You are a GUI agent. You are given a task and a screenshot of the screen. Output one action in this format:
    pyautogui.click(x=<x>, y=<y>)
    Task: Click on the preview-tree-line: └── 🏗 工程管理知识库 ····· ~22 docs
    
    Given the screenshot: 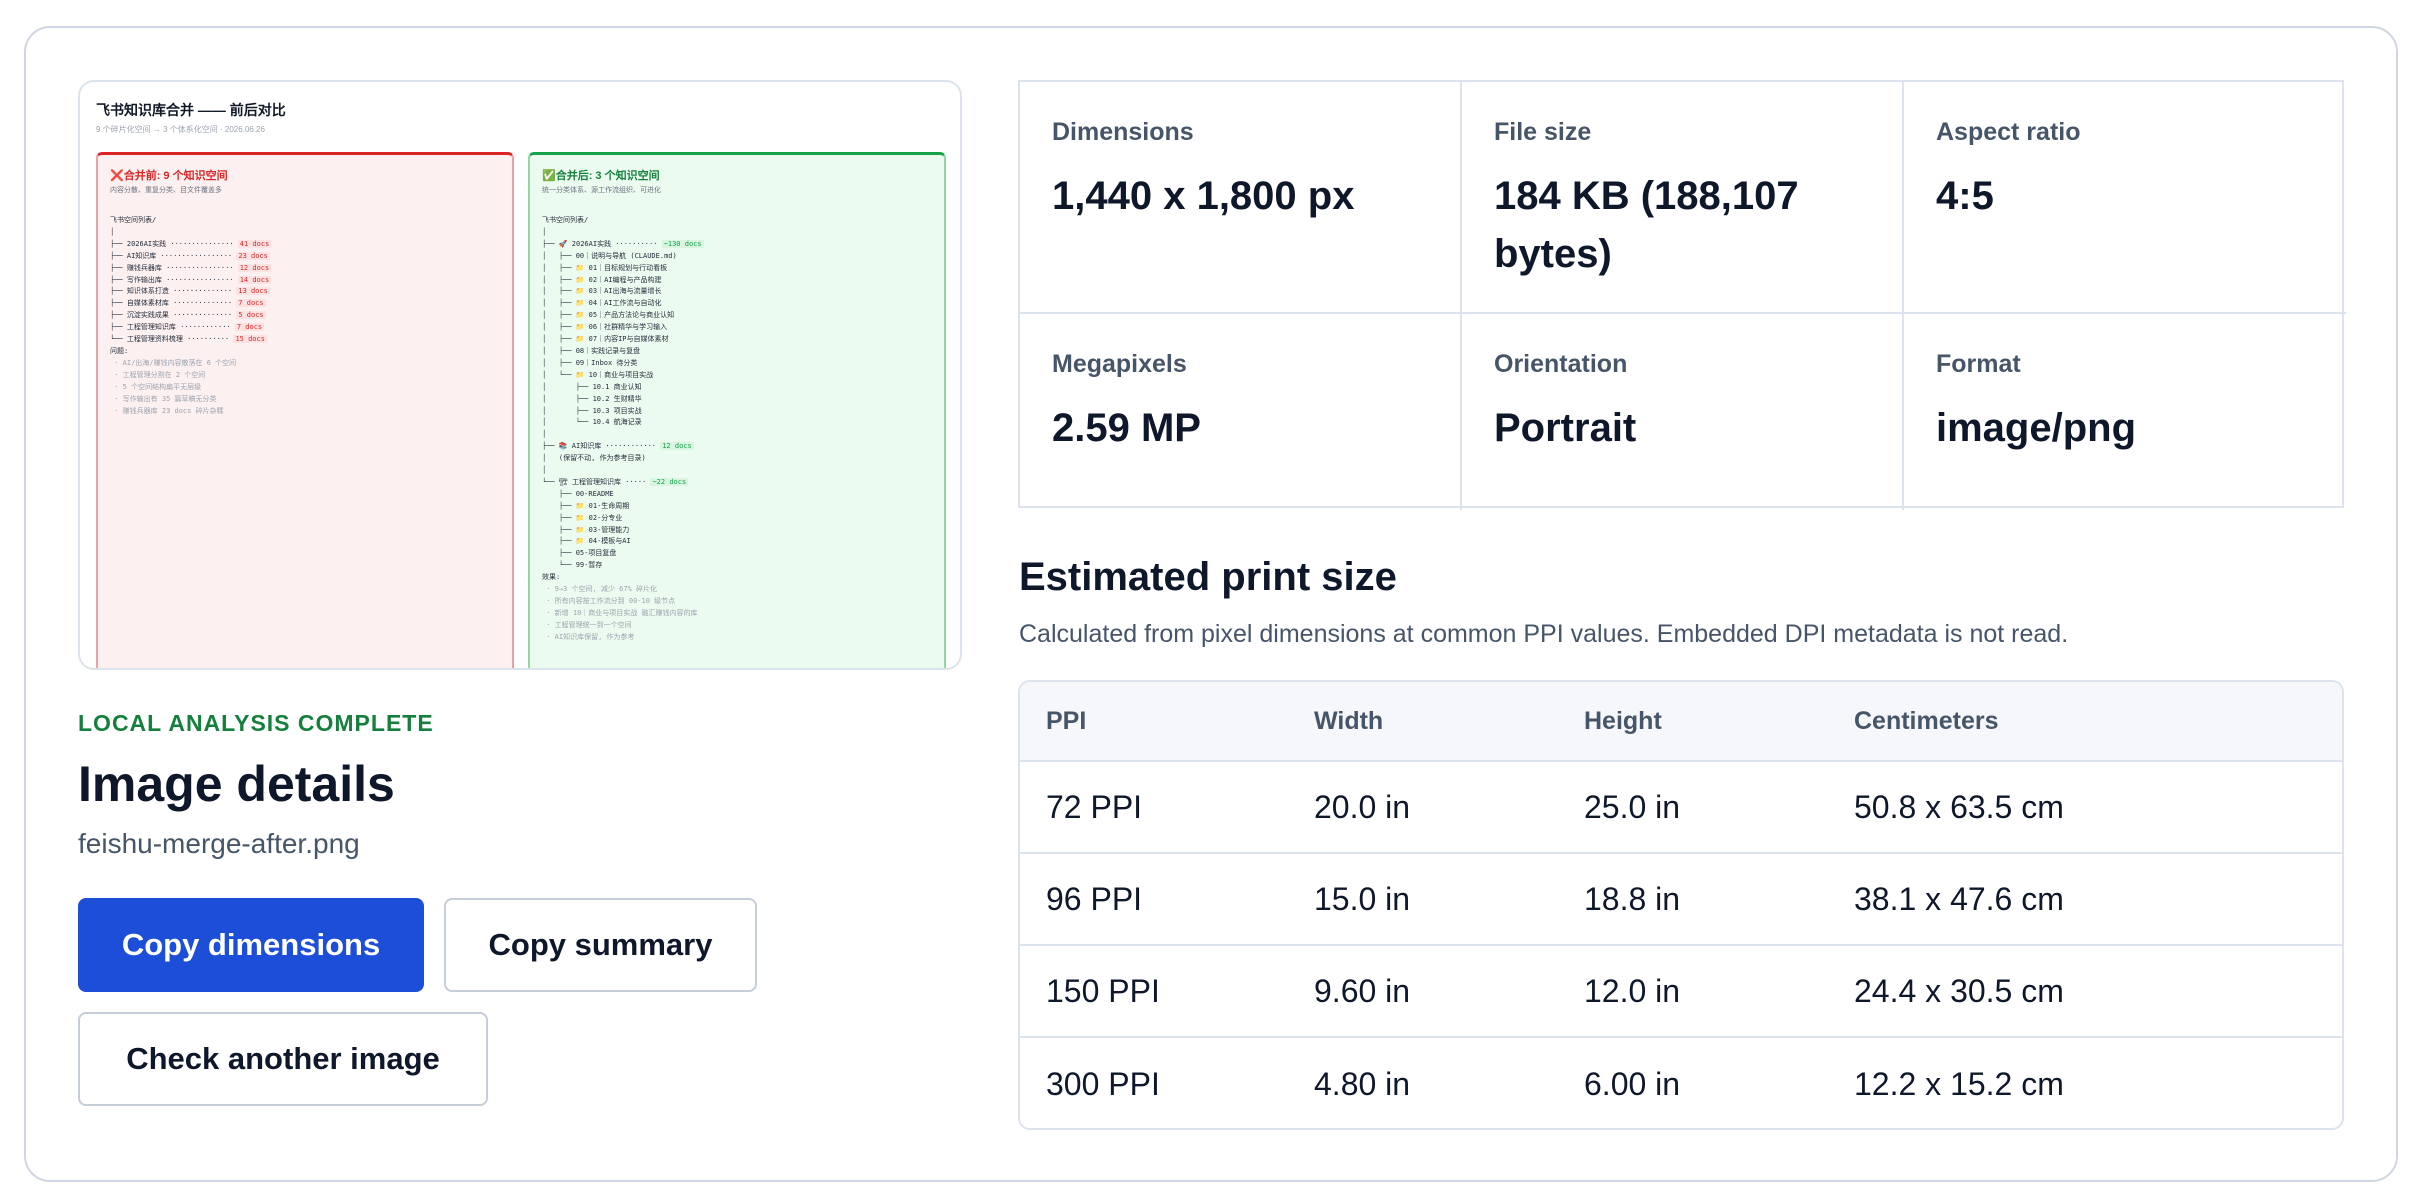 What is the action you would take?
    pyautogui.click(x=615, y=481)
    